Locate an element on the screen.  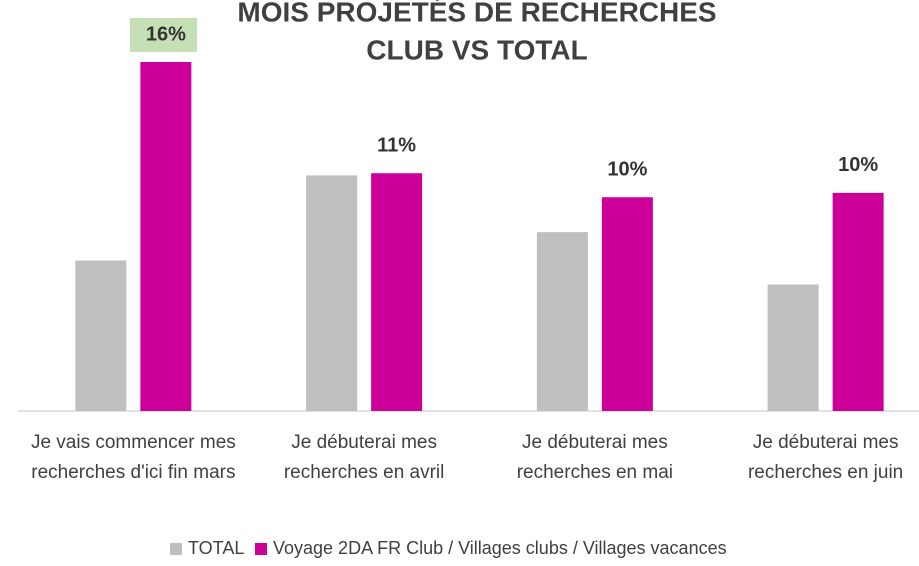
x-tick-label: Je débuterai mes recherches en juin is located at coordinates (825, 457).